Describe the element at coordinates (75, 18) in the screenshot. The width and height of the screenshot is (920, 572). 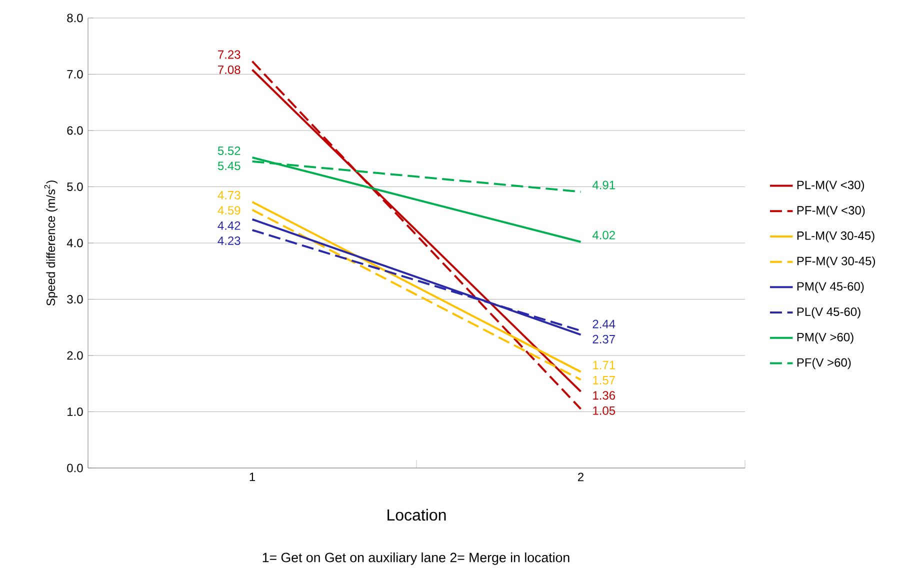
I see `y-tick-label: 8.0` at that location.